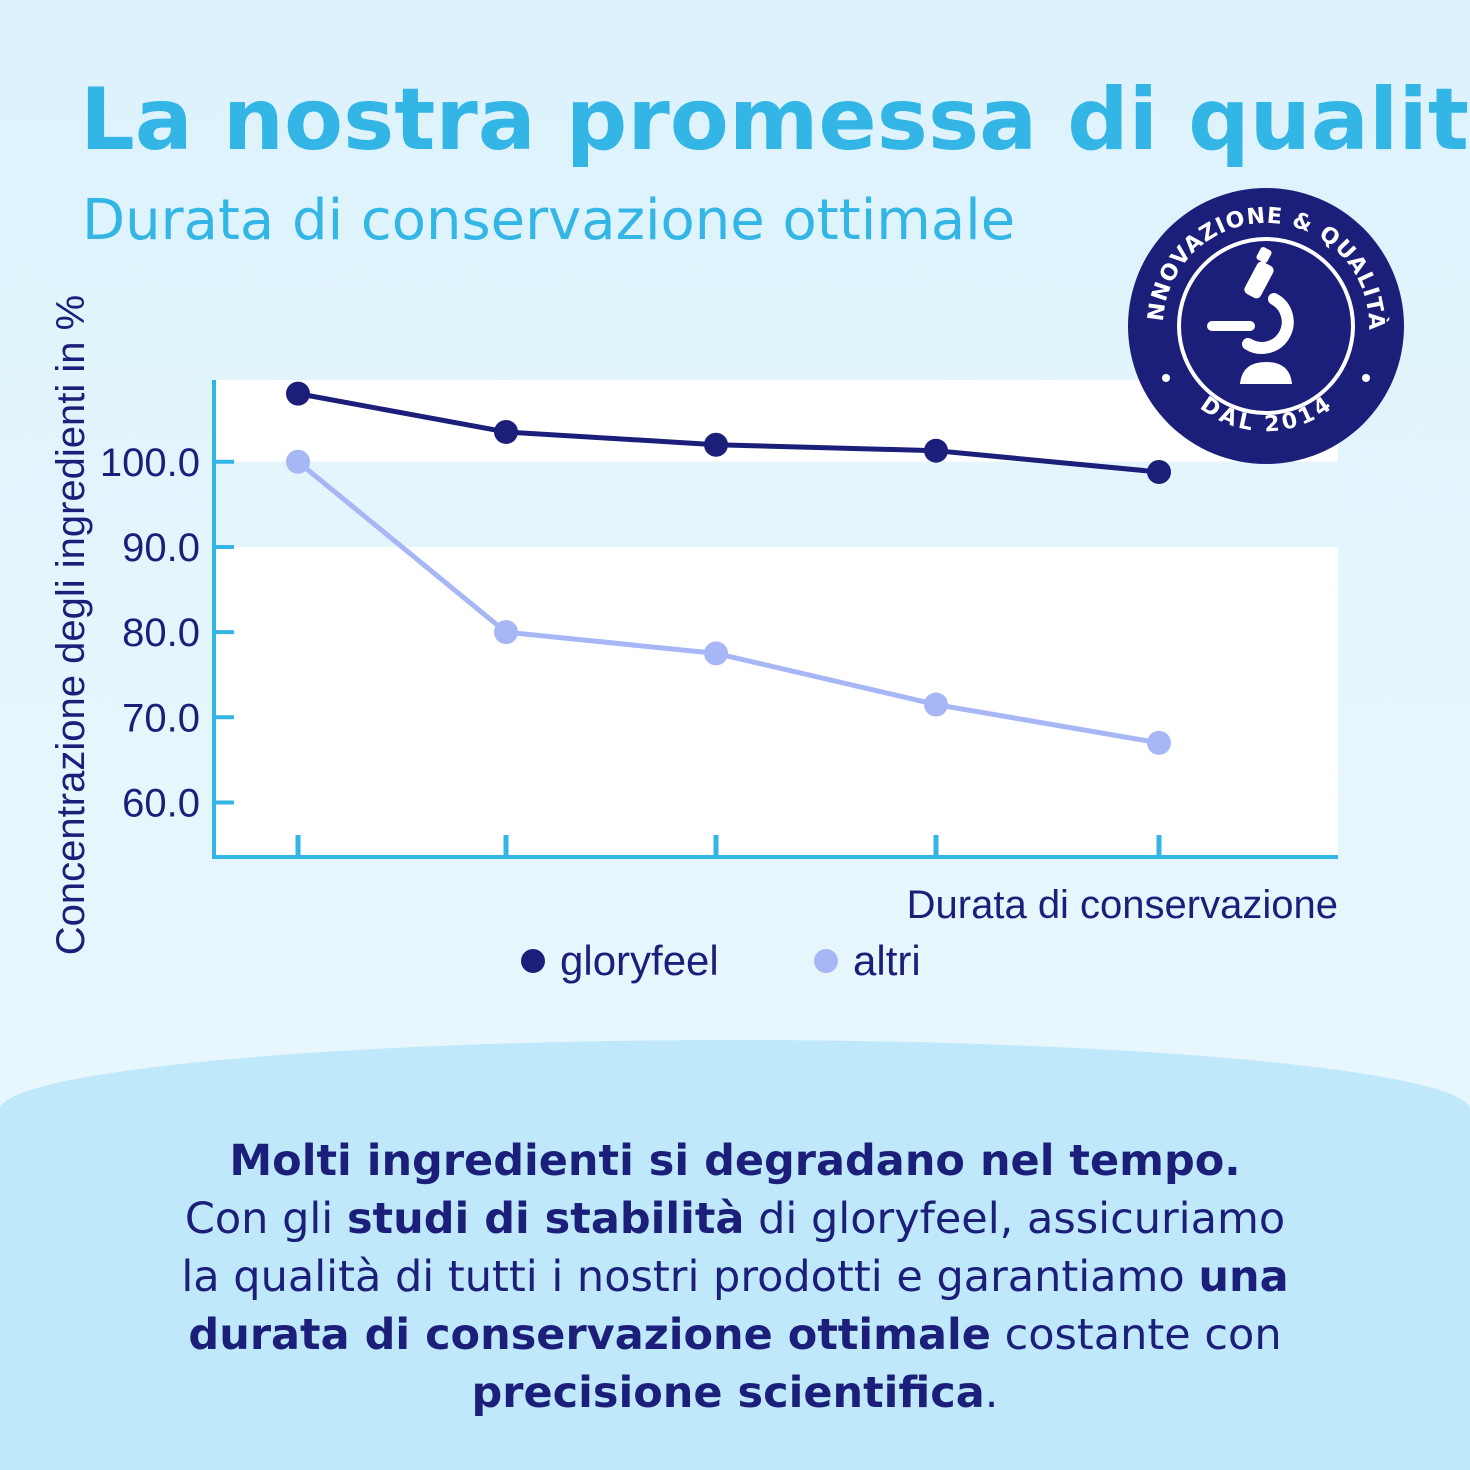 The image size is (1470, 1470). I want to click on body-text-span: Con gli, so click(265, 1219).